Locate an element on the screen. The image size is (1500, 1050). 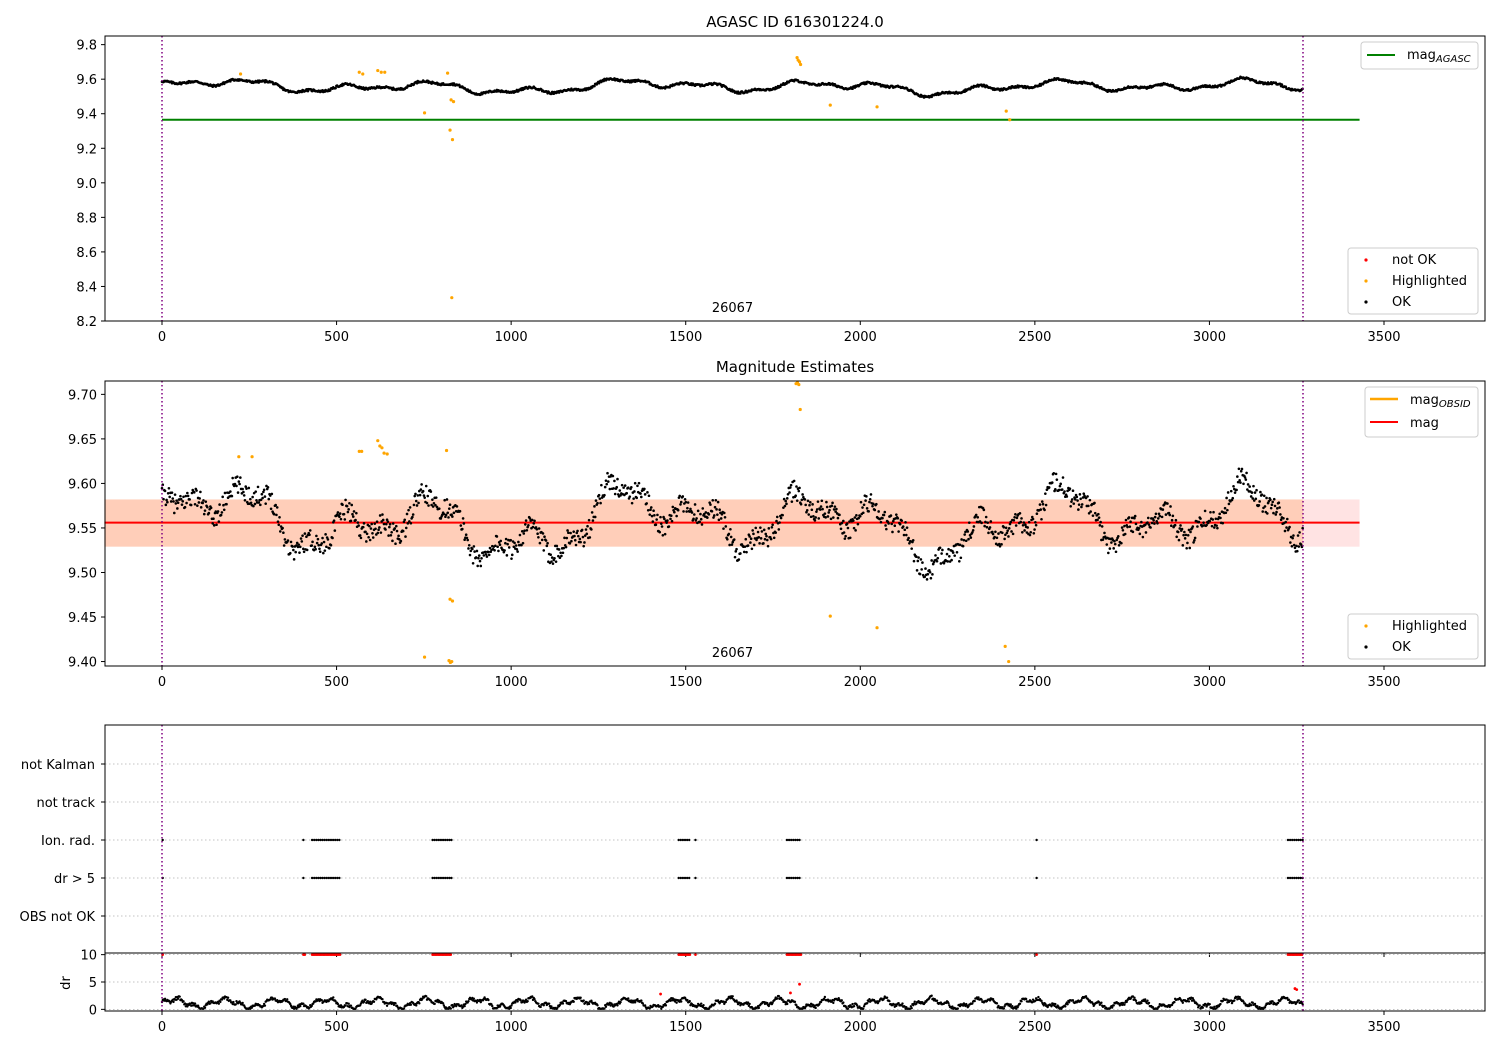
dr-panel-frame is located at coordinates (795, 982).